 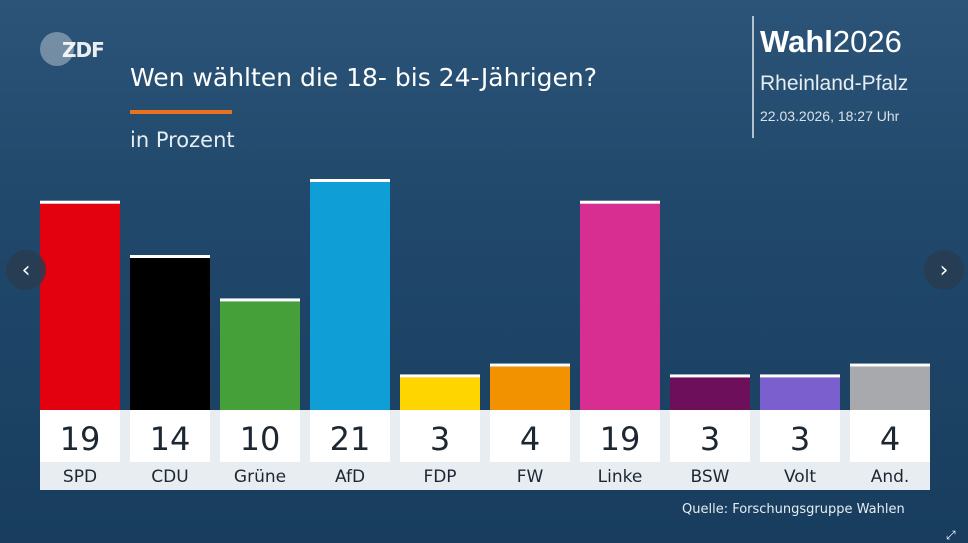 I want to click on category-label-cdu: CDU, so click(x=169, y=477).